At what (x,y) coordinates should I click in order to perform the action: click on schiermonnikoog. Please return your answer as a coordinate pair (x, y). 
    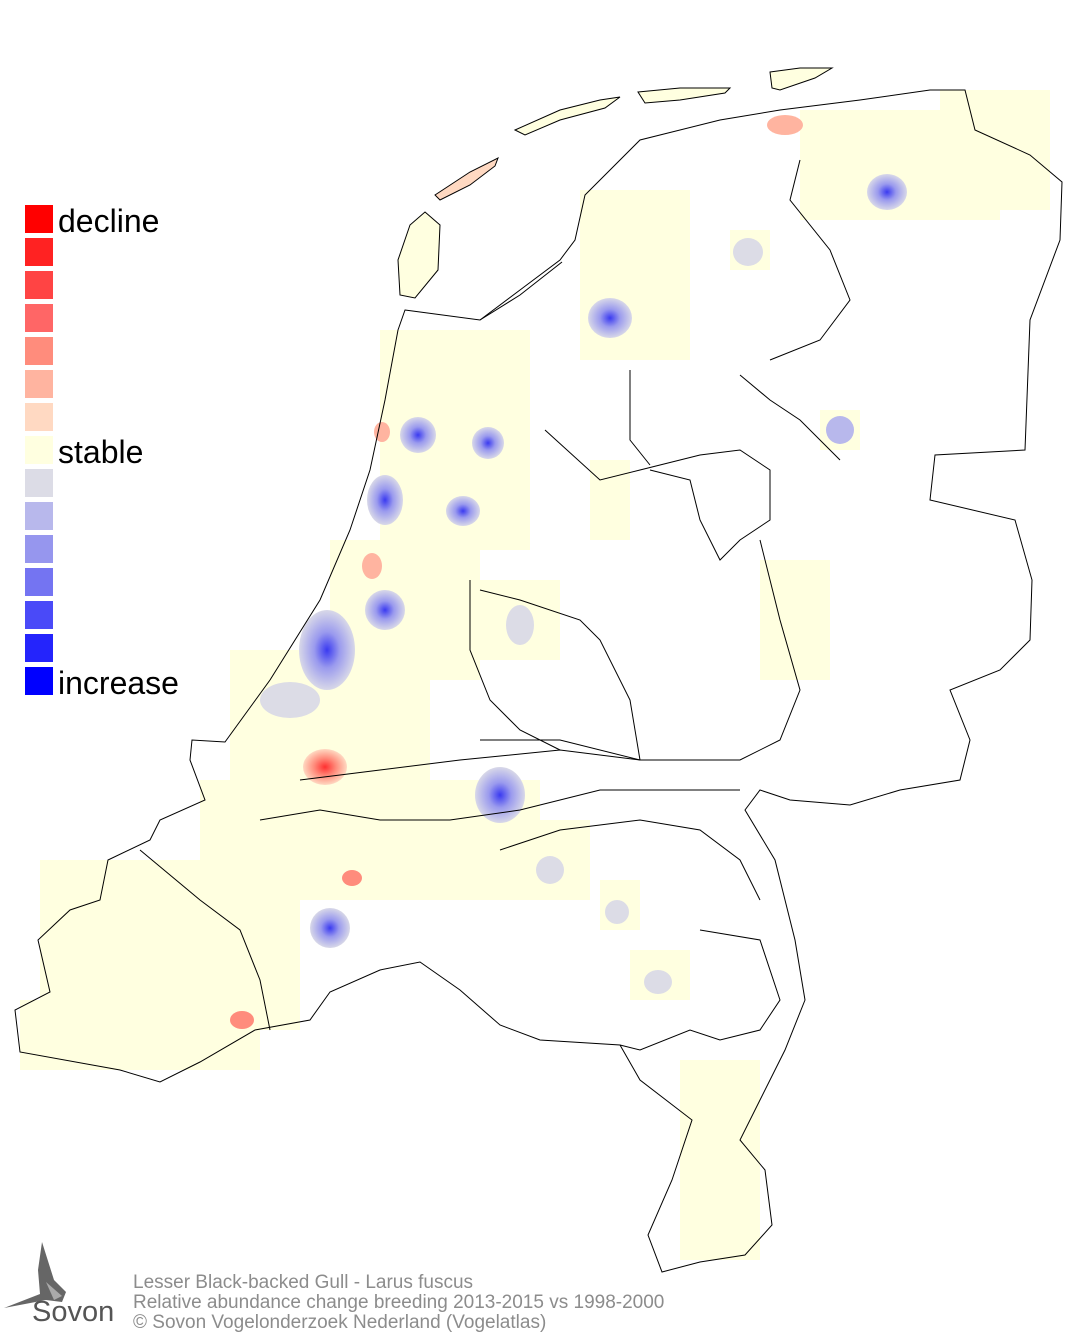
    Looking at the image, I should click on (801, 79).